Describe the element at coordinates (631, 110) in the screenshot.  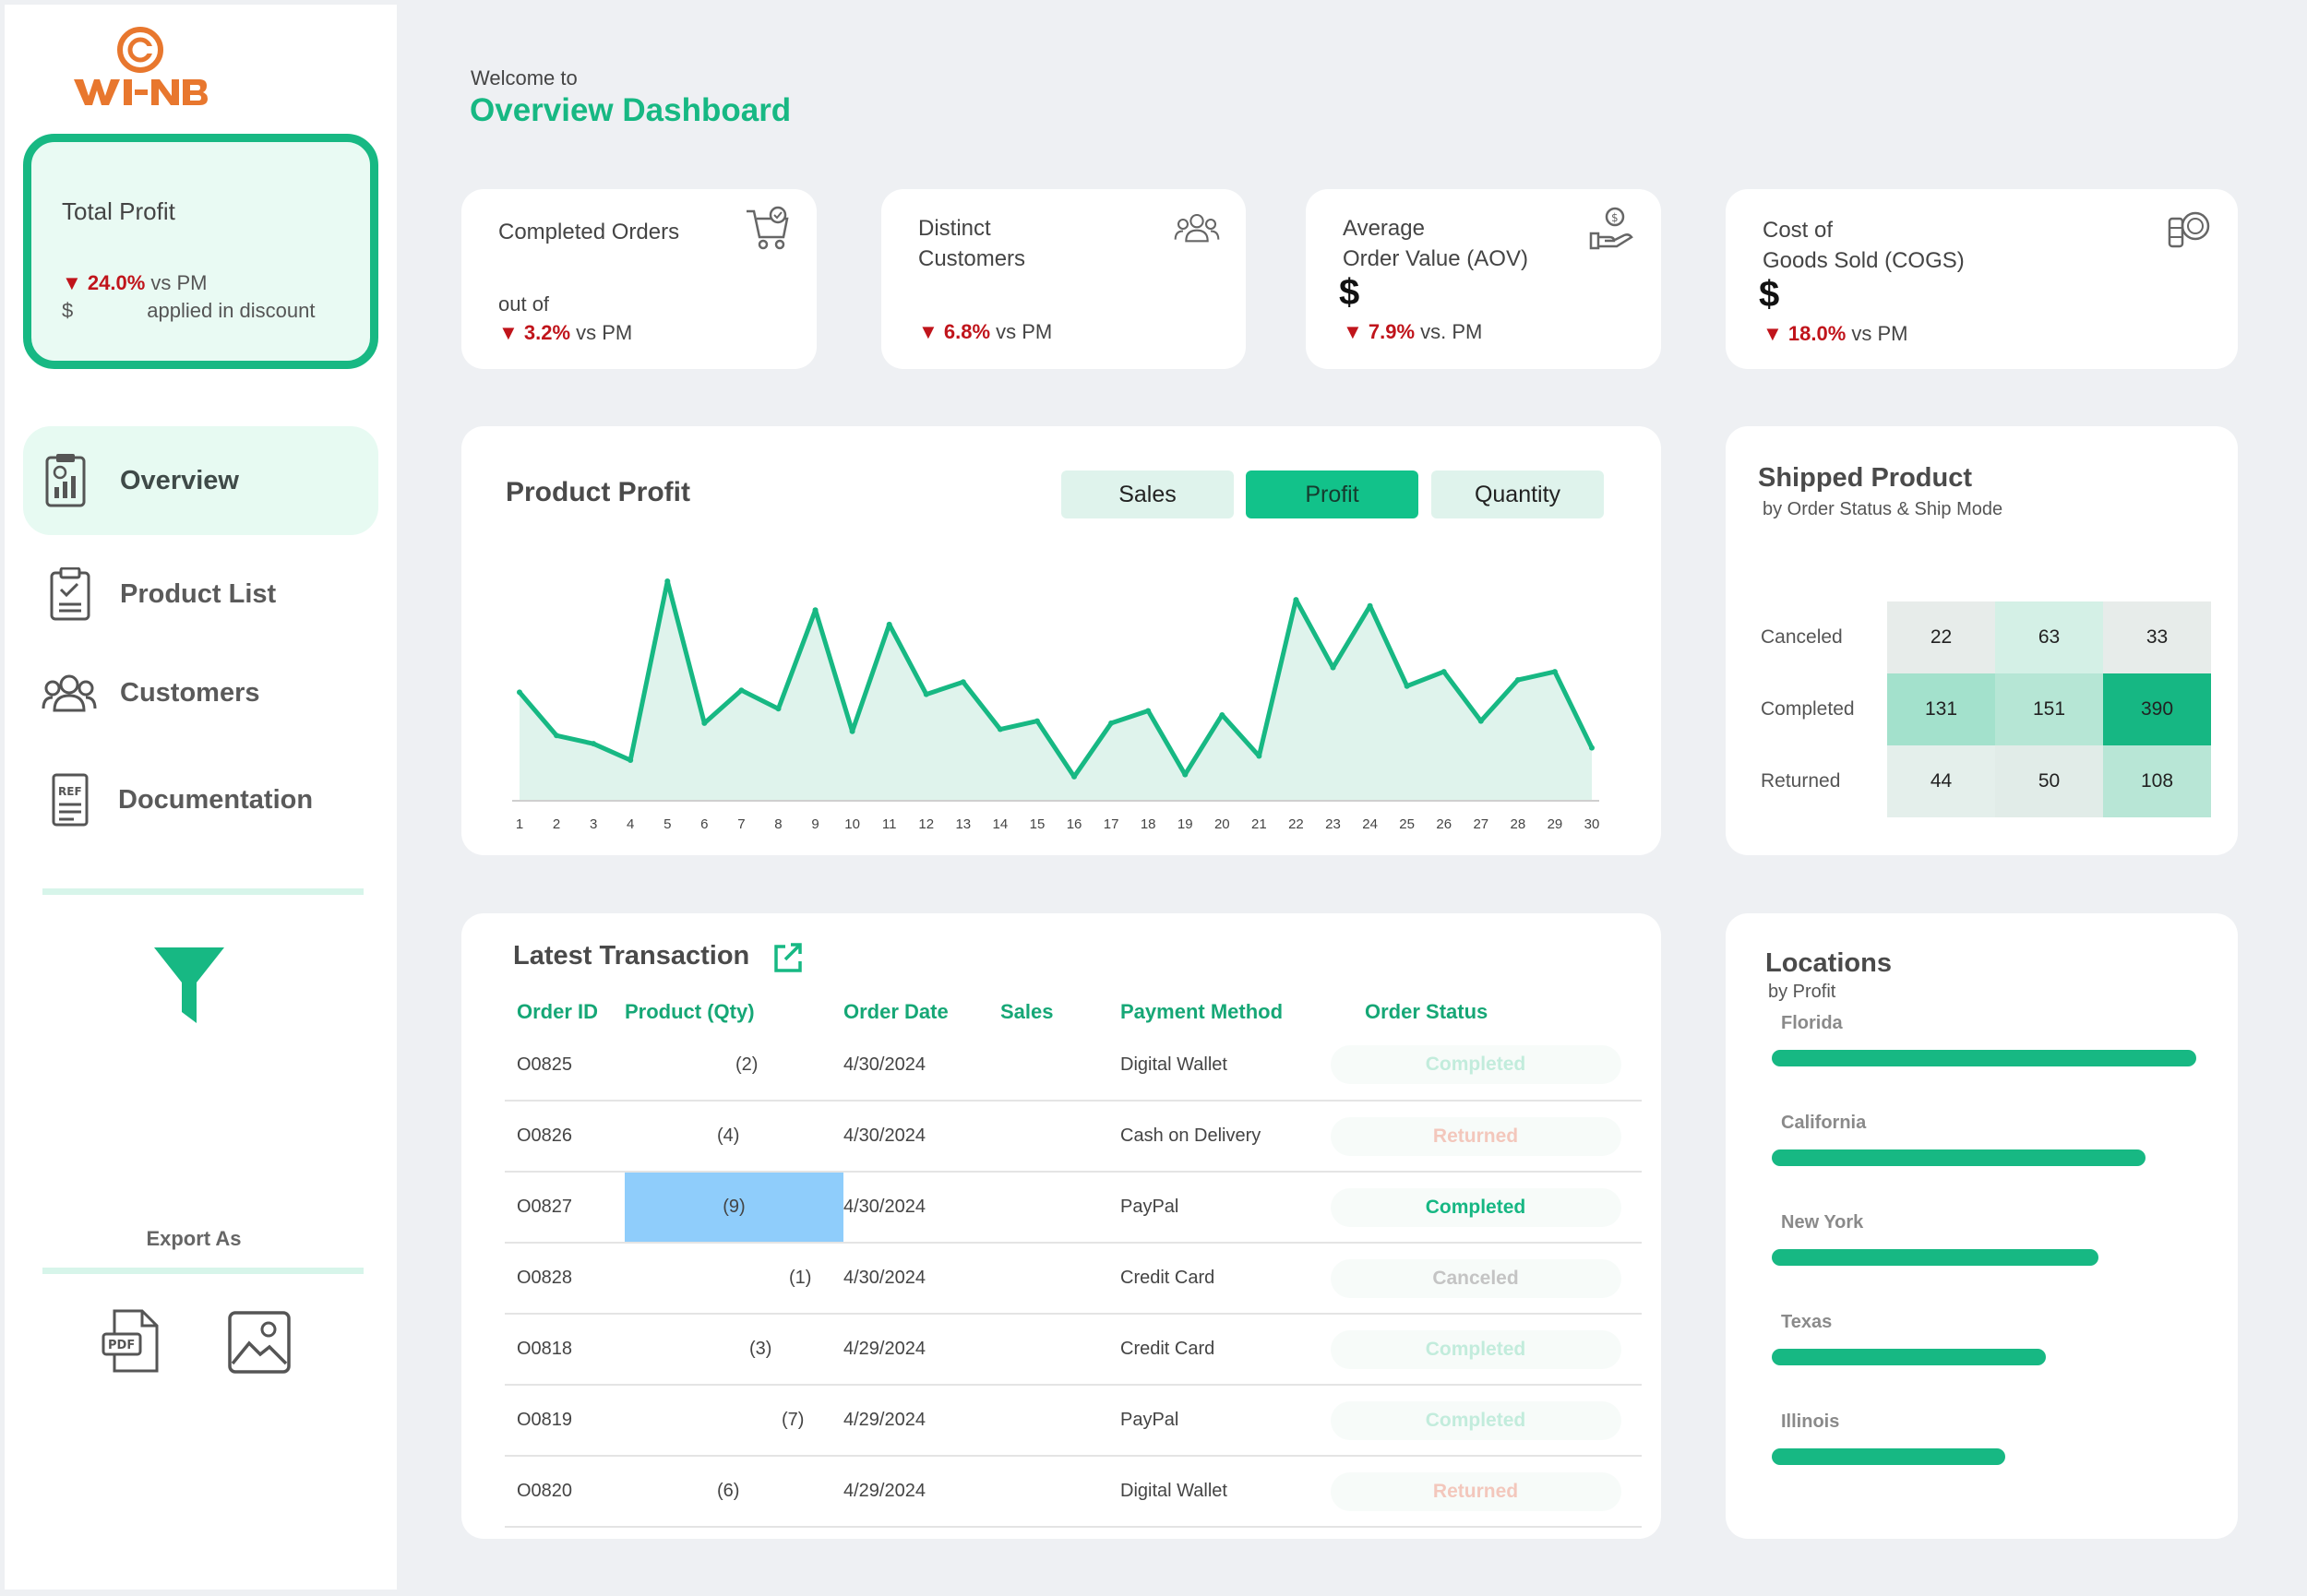
I see `page-title: Overview Dashboard` at that location.